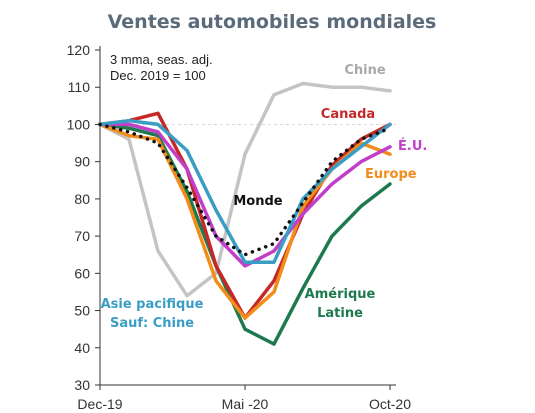 The image size is (535, 413). What do you see at coordinates (152, 304) in the screenshot?
I see `series-label-asie-pacifique-sauf-chine: Asie pacifique` at bounding box center [152, 304].